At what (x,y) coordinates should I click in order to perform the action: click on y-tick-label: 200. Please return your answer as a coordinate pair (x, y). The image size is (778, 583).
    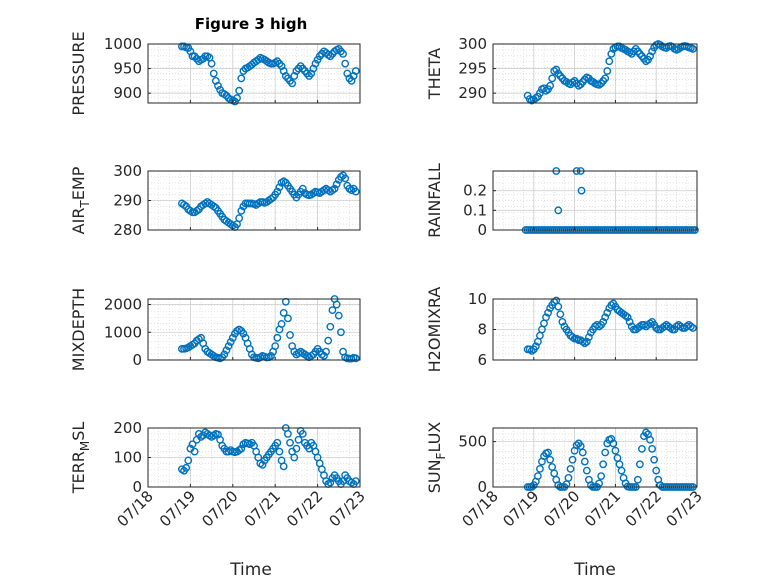
    Looking at the image, I should click on (127, 428).